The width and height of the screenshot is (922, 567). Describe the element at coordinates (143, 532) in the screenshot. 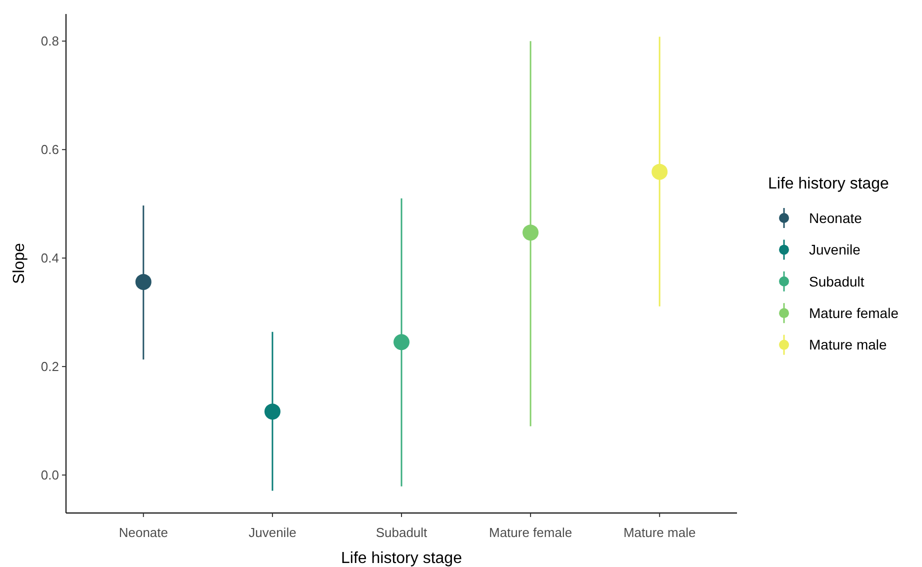

I see `x-tick-label: Neonate` at that location.